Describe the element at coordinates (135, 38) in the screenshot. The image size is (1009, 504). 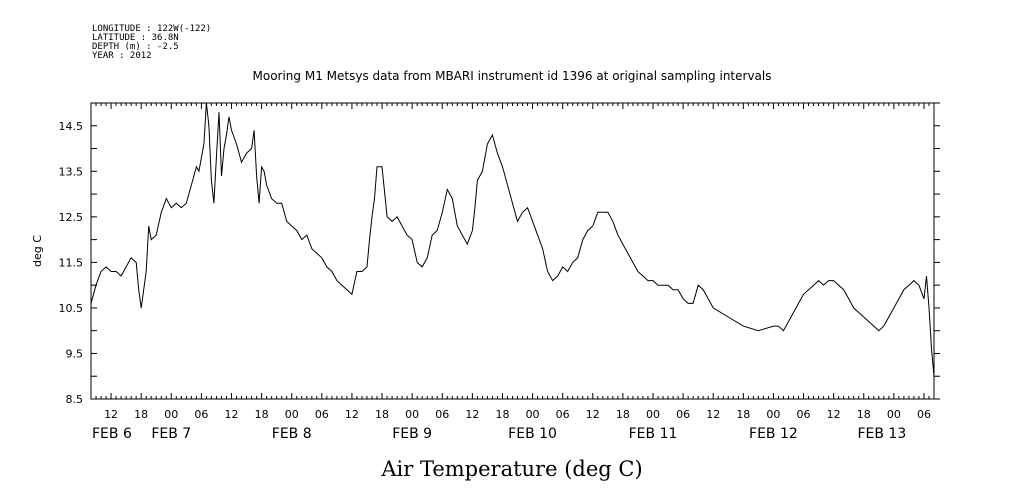
I see `latitude-label: LATITUDE : 36.8N` at that location.